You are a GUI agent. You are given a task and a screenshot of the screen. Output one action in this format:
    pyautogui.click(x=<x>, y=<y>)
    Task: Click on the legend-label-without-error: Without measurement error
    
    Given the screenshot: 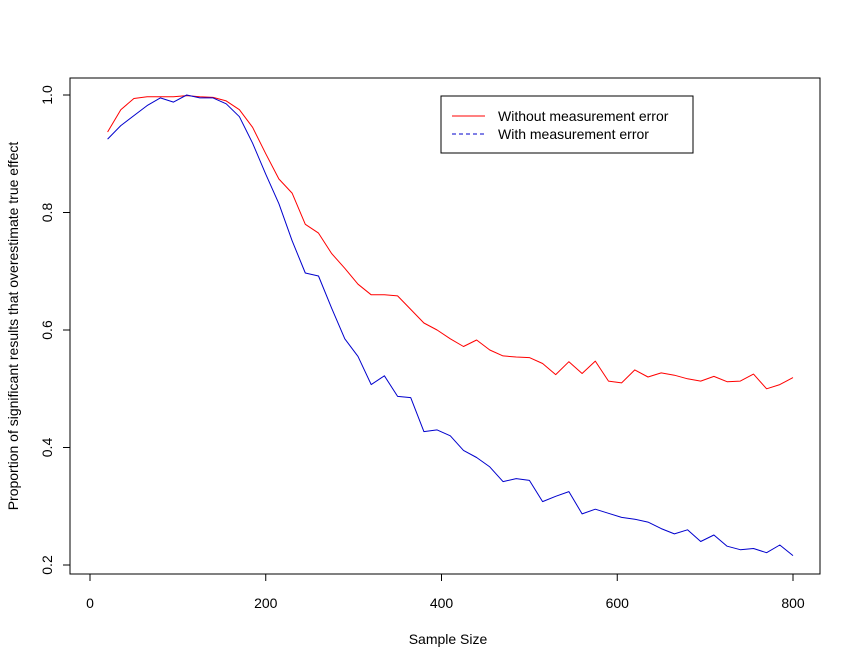 What is the action you would take?
    pyautogui.click(x=583, y=116)
    